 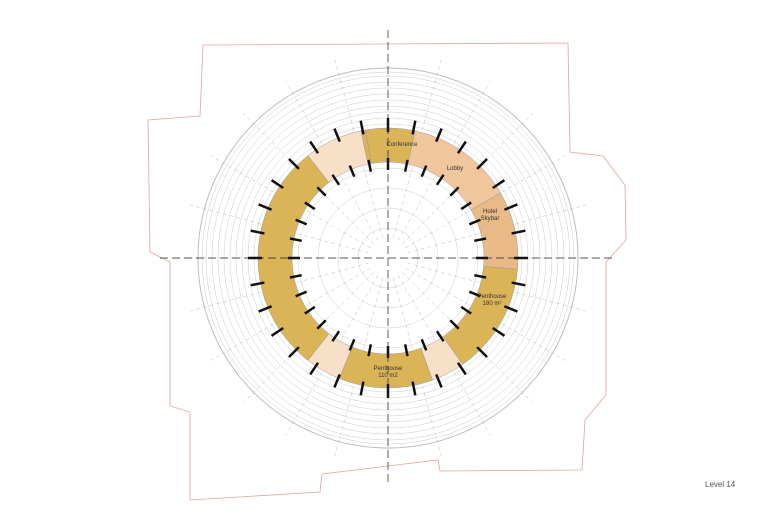 I want to click on room-label-hotel-skybar: Hotel Skybar, so click(x=490, y=215).